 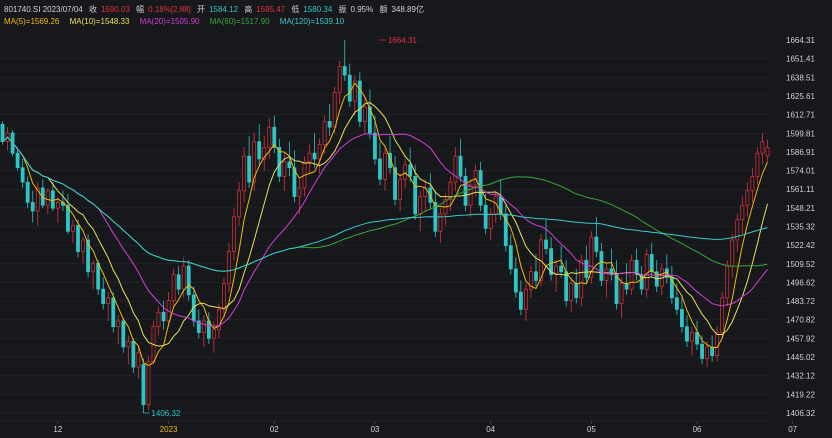 I want to click on y-tick-label: 1548.21, so click(x=800, y=208).